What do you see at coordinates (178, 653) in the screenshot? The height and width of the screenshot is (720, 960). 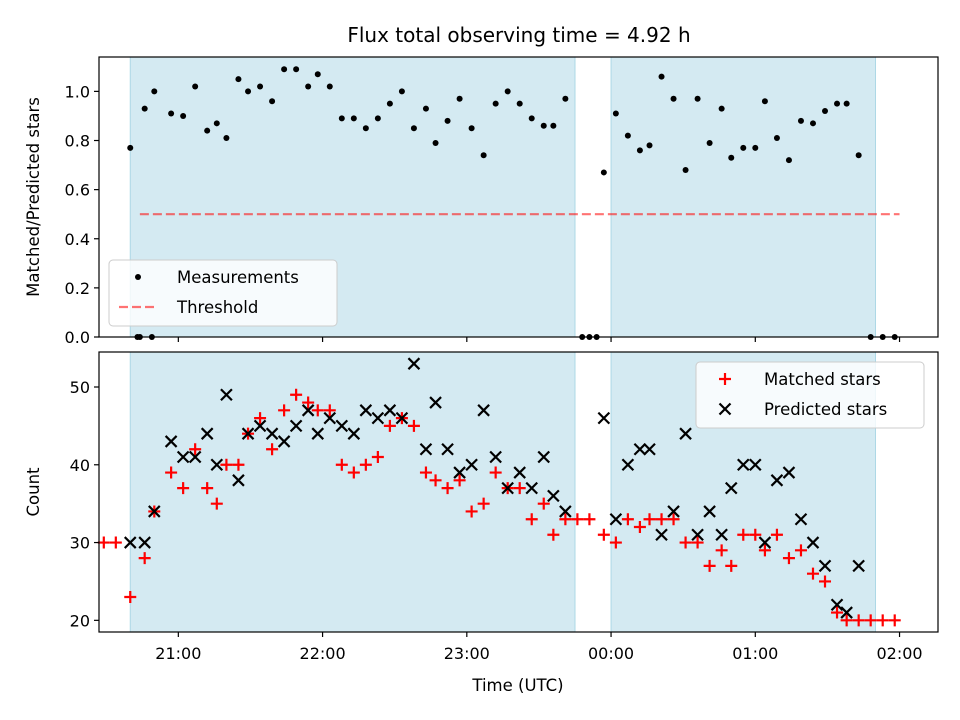 I see `xtick-label-0: 21:00` at bounding box center [178, 653].